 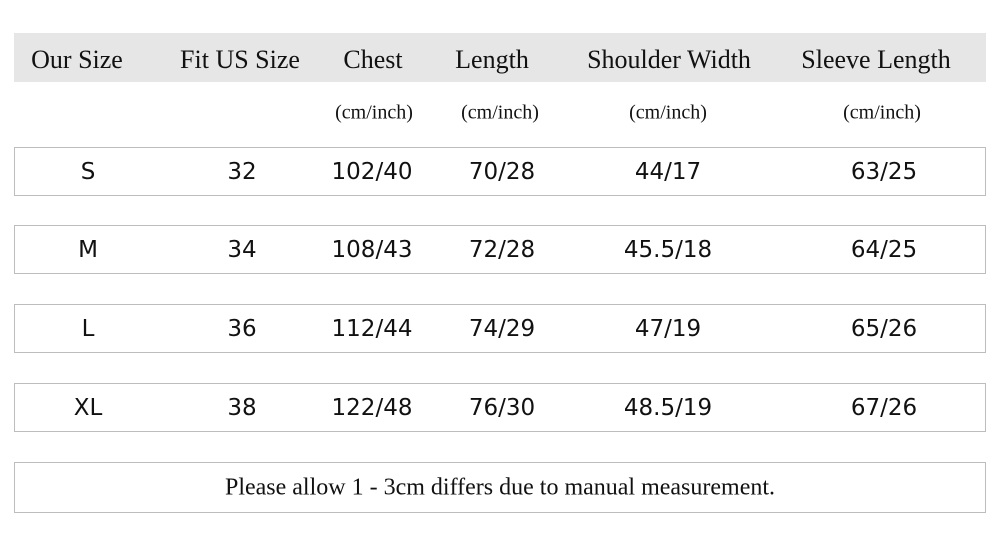 What do you see at coordinates (242, 408) in the screenshot?
I see `cell-value: 38` at bounding box center [242, 408].